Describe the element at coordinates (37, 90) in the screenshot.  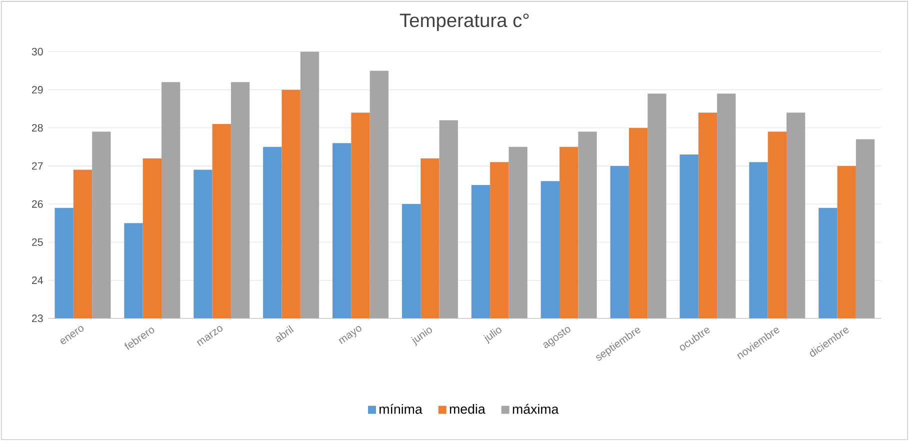
I see `y-tick-label: 29` at that location.